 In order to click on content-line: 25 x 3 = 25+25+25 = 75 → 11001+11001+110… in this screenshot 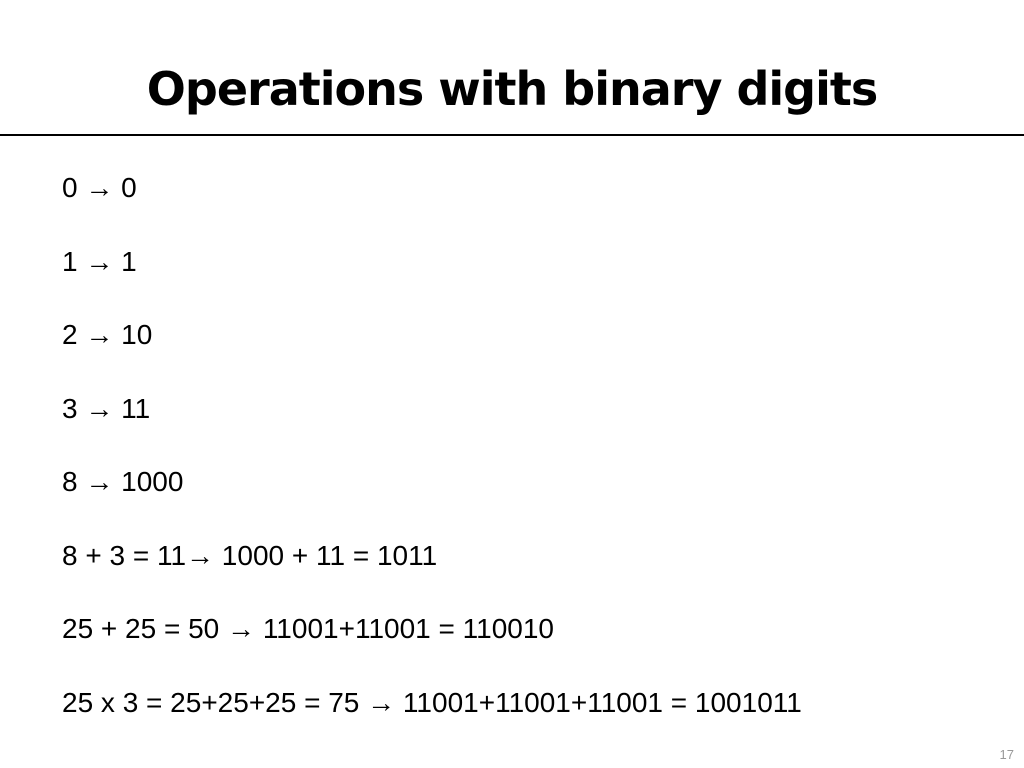, I will do `click(432, 702)`.